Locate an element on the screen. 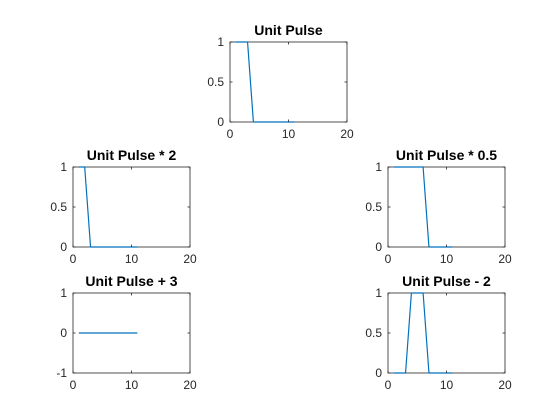  subplot-3: 0 10 20 0 0.5 1 Unit Pulse * 0.5 is located at coordinates (438, 206).